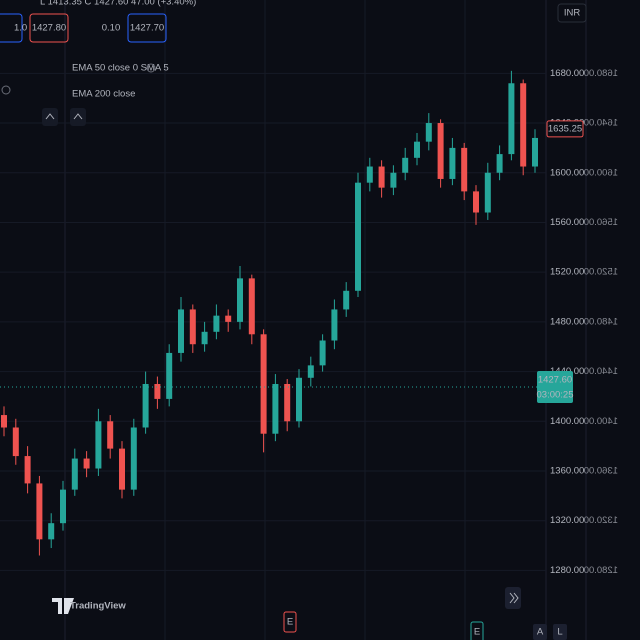 This screenshot has width=640, height=640. I want to click on y-tick-label: 1520.00, so click(567, 272).